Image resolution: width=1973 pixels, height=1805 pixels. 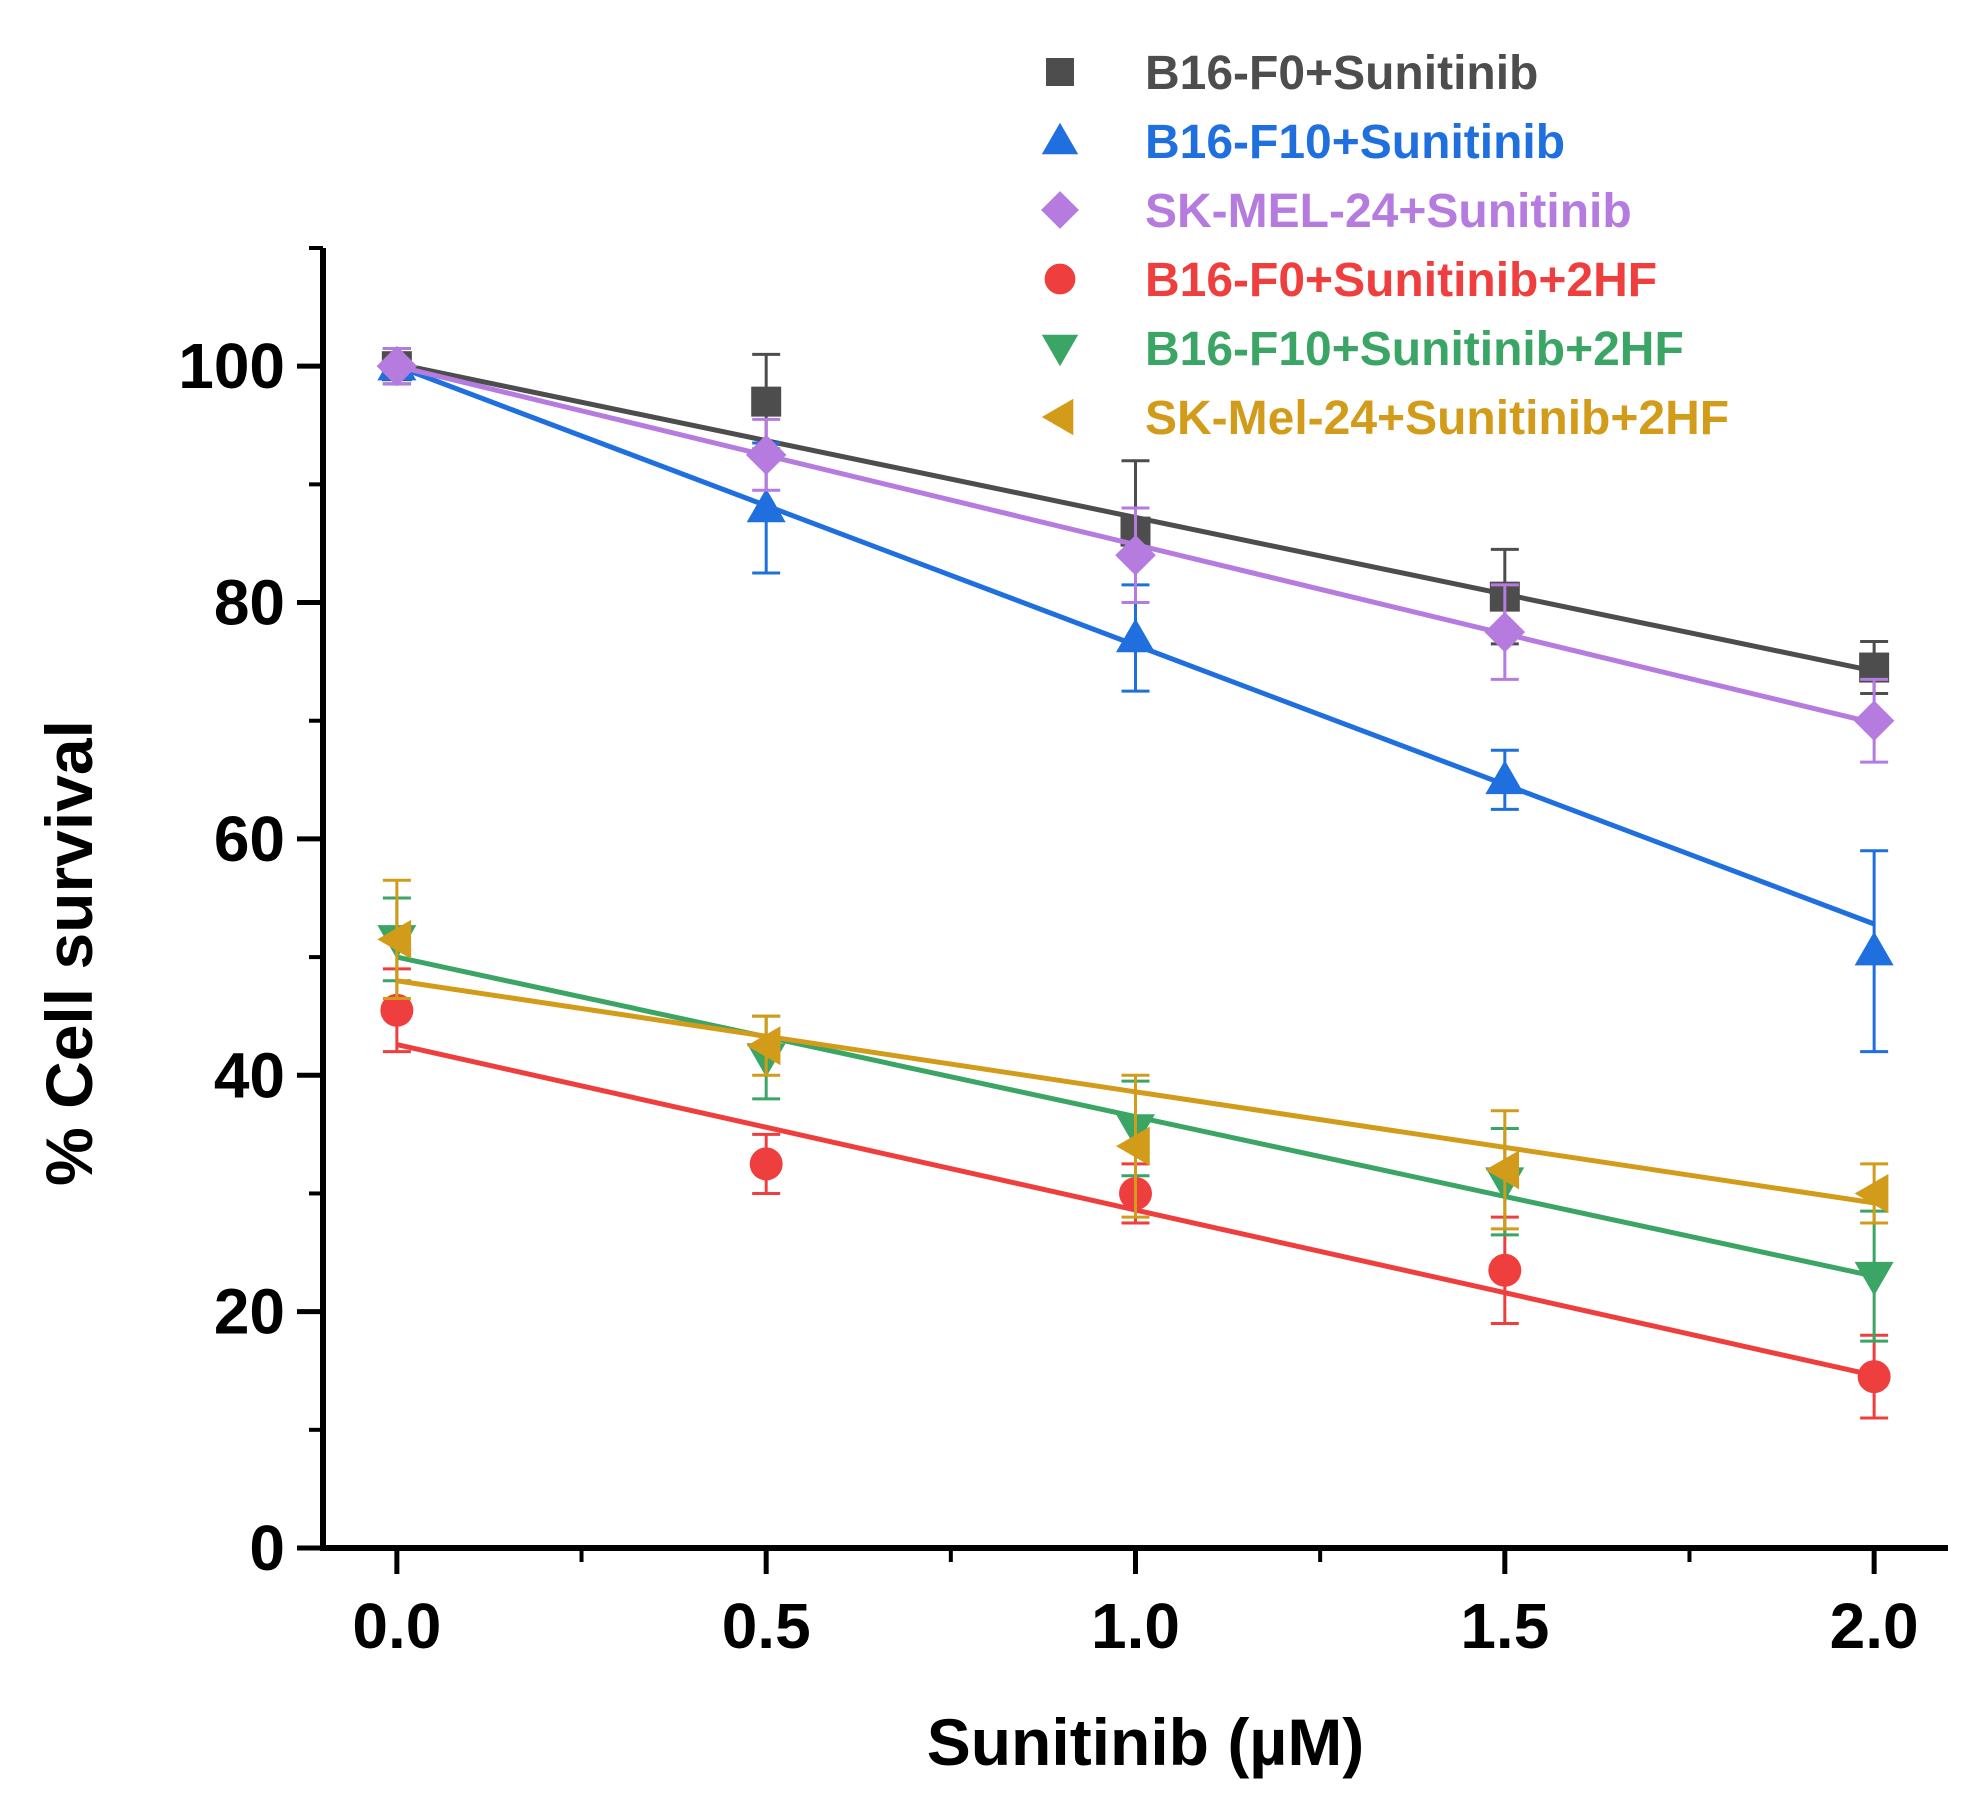 I want to click on y-tick-label: 40, so click(x=249, y=1075).